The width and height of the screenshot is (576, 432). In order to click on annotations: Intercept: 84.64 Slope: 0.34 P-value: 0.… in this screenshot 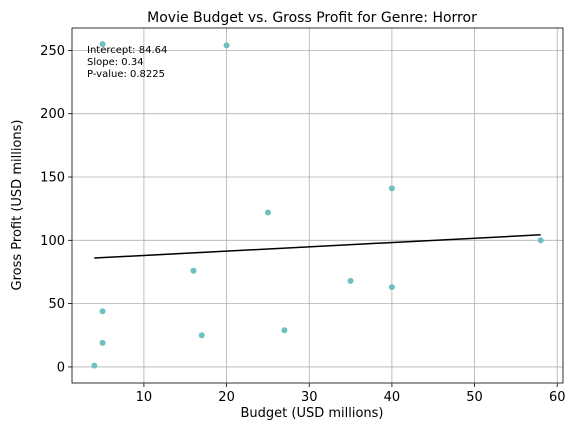, I will do `click(127, 62)`.